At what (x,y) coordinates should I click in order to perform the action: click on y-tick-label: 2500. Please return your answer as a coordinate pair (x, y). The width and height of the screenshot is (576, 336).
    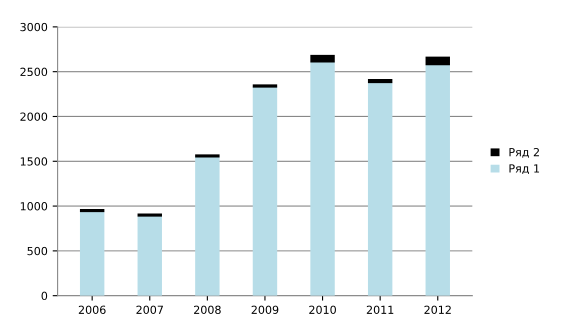
    Looking at the image, I should click on (34, 72).